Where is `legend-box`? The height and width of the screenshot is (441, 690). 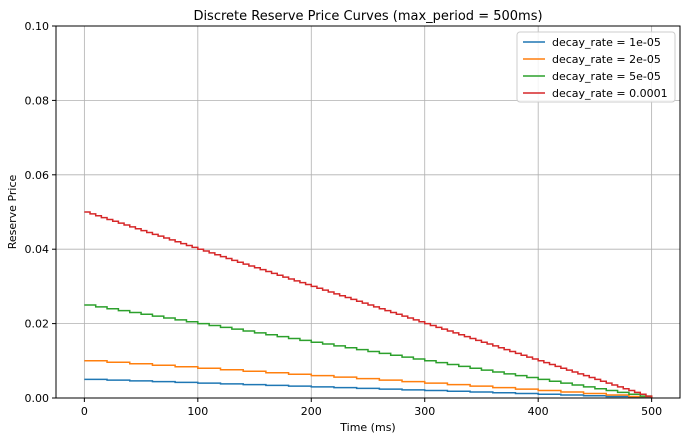
legend-box is located at coordinates (596, 67).